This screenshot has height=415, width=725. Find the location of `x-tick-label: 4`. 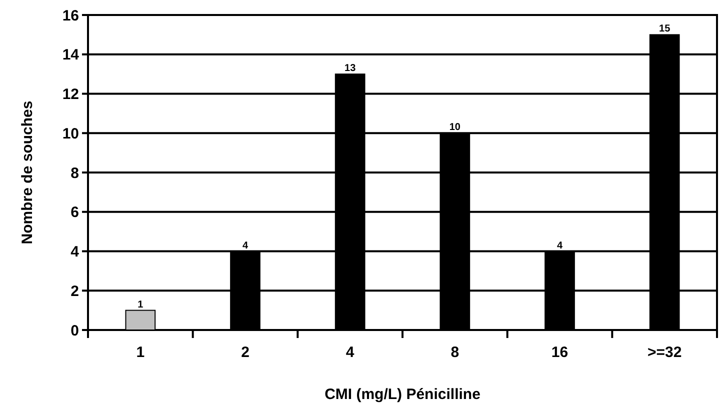

x-tick-label: 4 is located at coordinates (350, 352).